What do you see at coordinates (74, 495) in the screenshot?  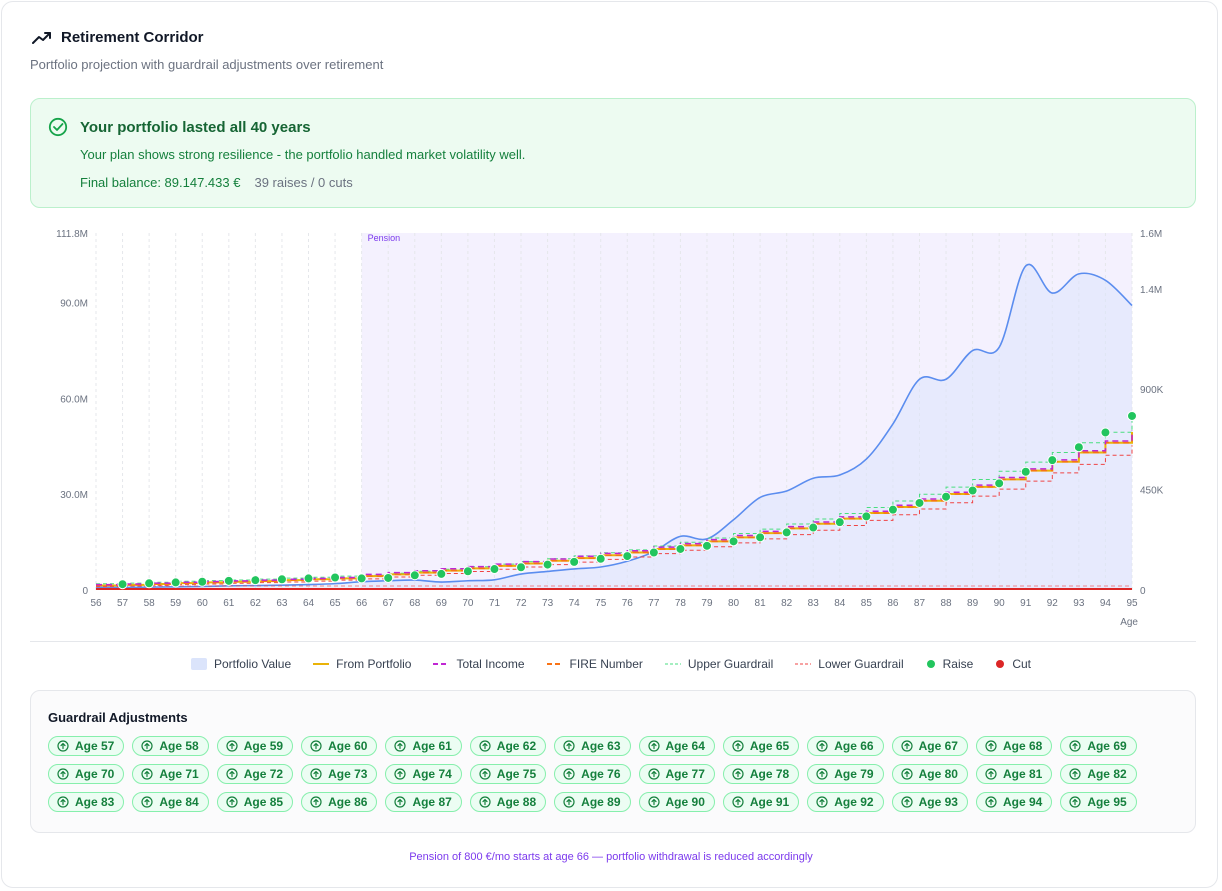 I see `left-tick-label: 30.0M` at bounding box center [74, 495].